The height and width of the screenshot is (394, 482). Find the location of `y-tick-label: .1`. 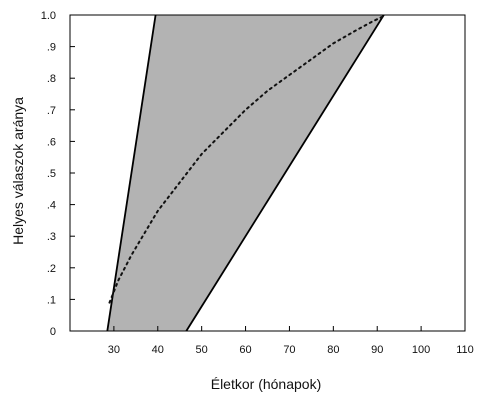

y-tick-label: .1 is located at coordinates (51, 300).